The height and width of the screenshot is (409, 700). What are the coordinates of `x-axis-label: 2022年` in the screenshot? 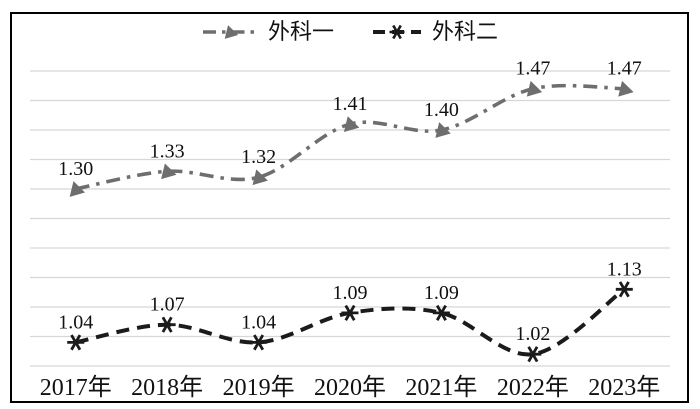 It's located at (533, 387).